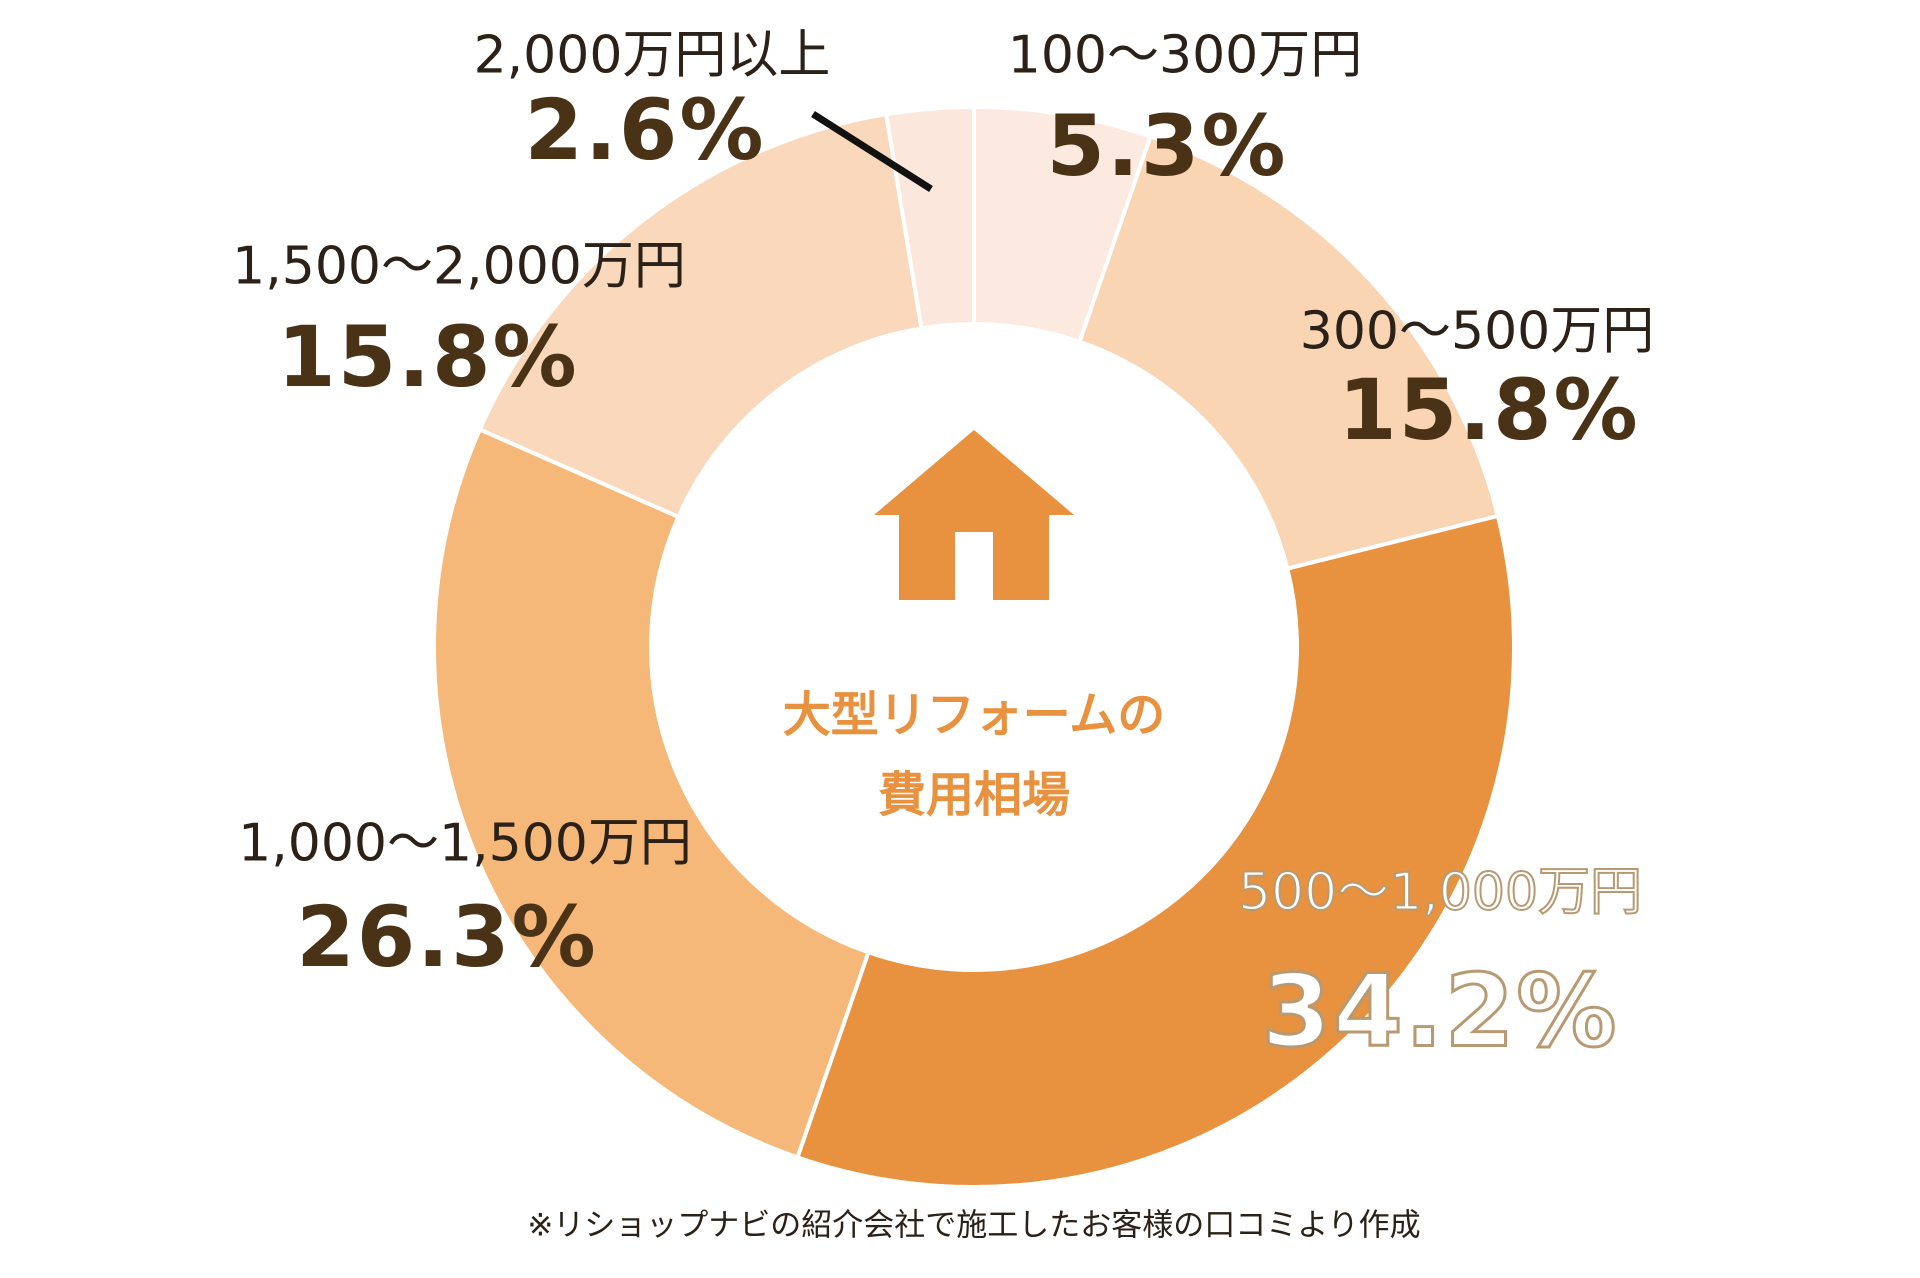 The width and height of the screenshot is (1920, 1278). What do you see at coordinates (1477, 331) in the screenshot?
I see `category-label-300-500: 300～500万円` at bounding box center [1477, 331].